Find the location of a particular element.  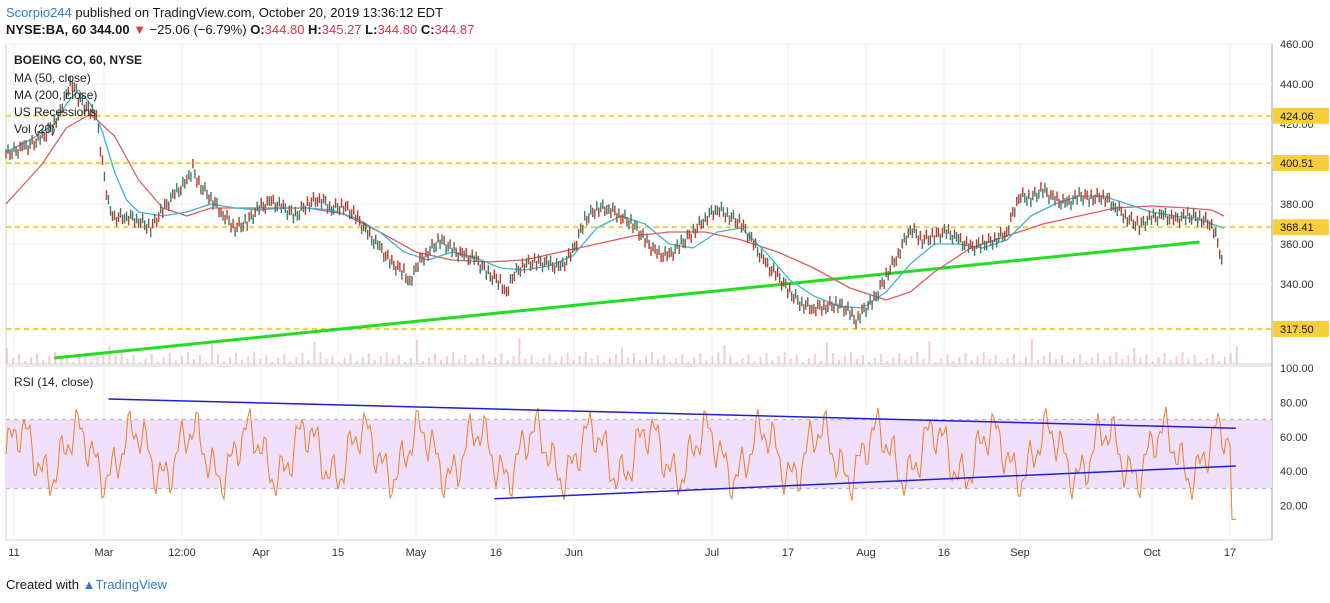

rsi-trendline is located at coordinates (865, 482).